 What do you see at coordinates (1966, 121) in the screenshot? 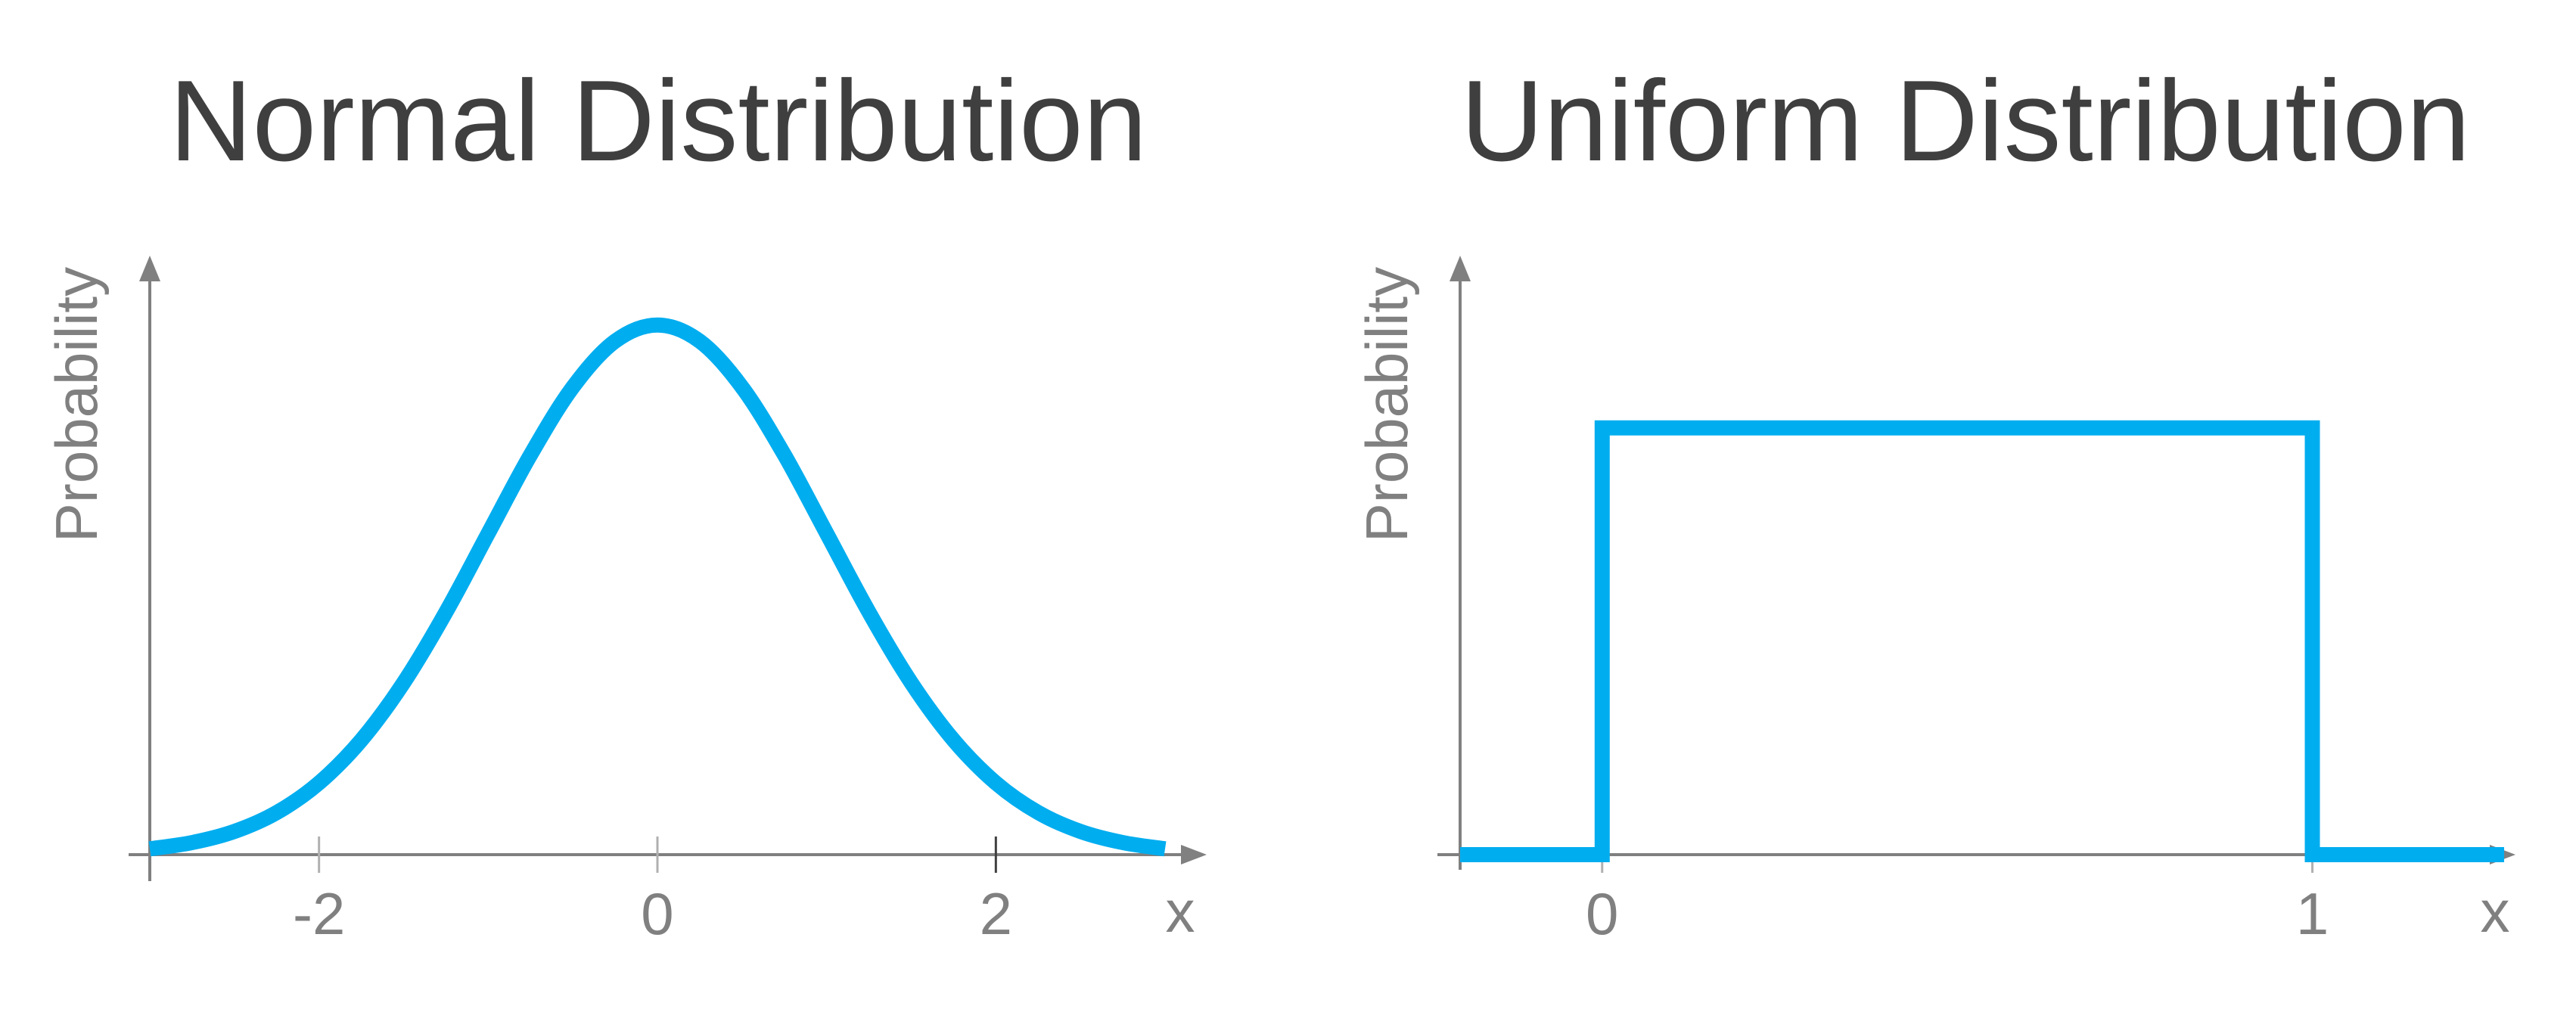
I see `chart-title: Uniform Distribution` at bounding box center [1966, 121].